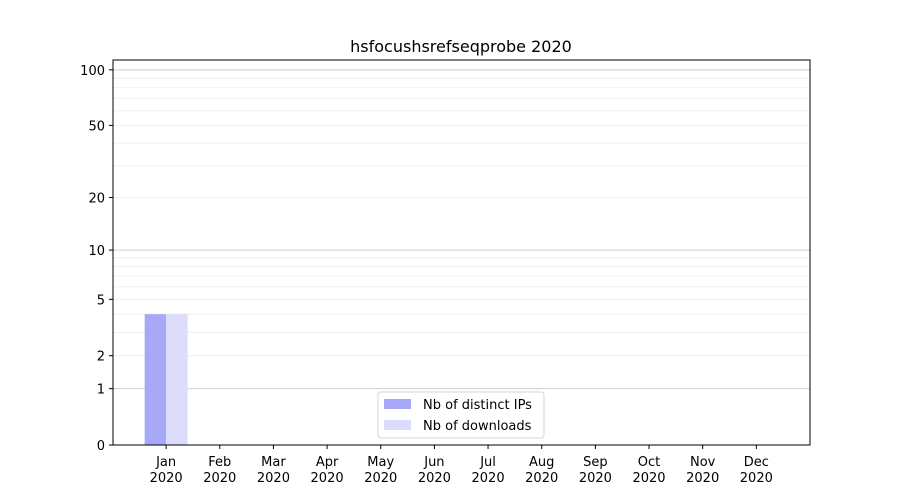 The image size is (900, 504). I want to click on x-tick-label: Sep, so click(595, 462).